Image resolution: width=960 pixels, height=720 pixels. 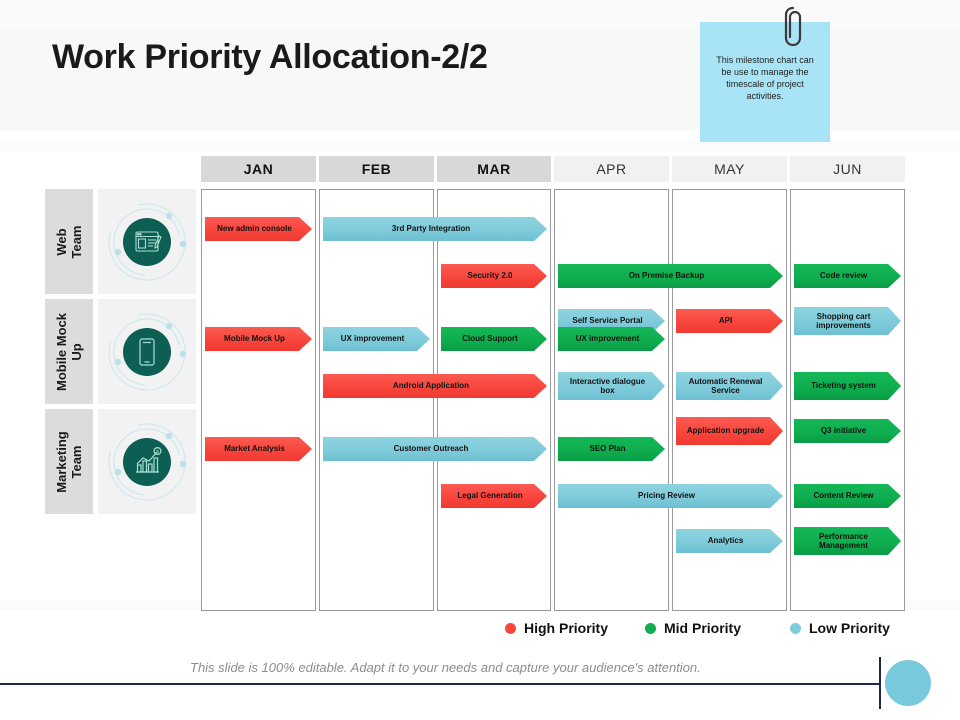 I want to click on milestone-bar: Legal Generation, so click(x=494, y=496).